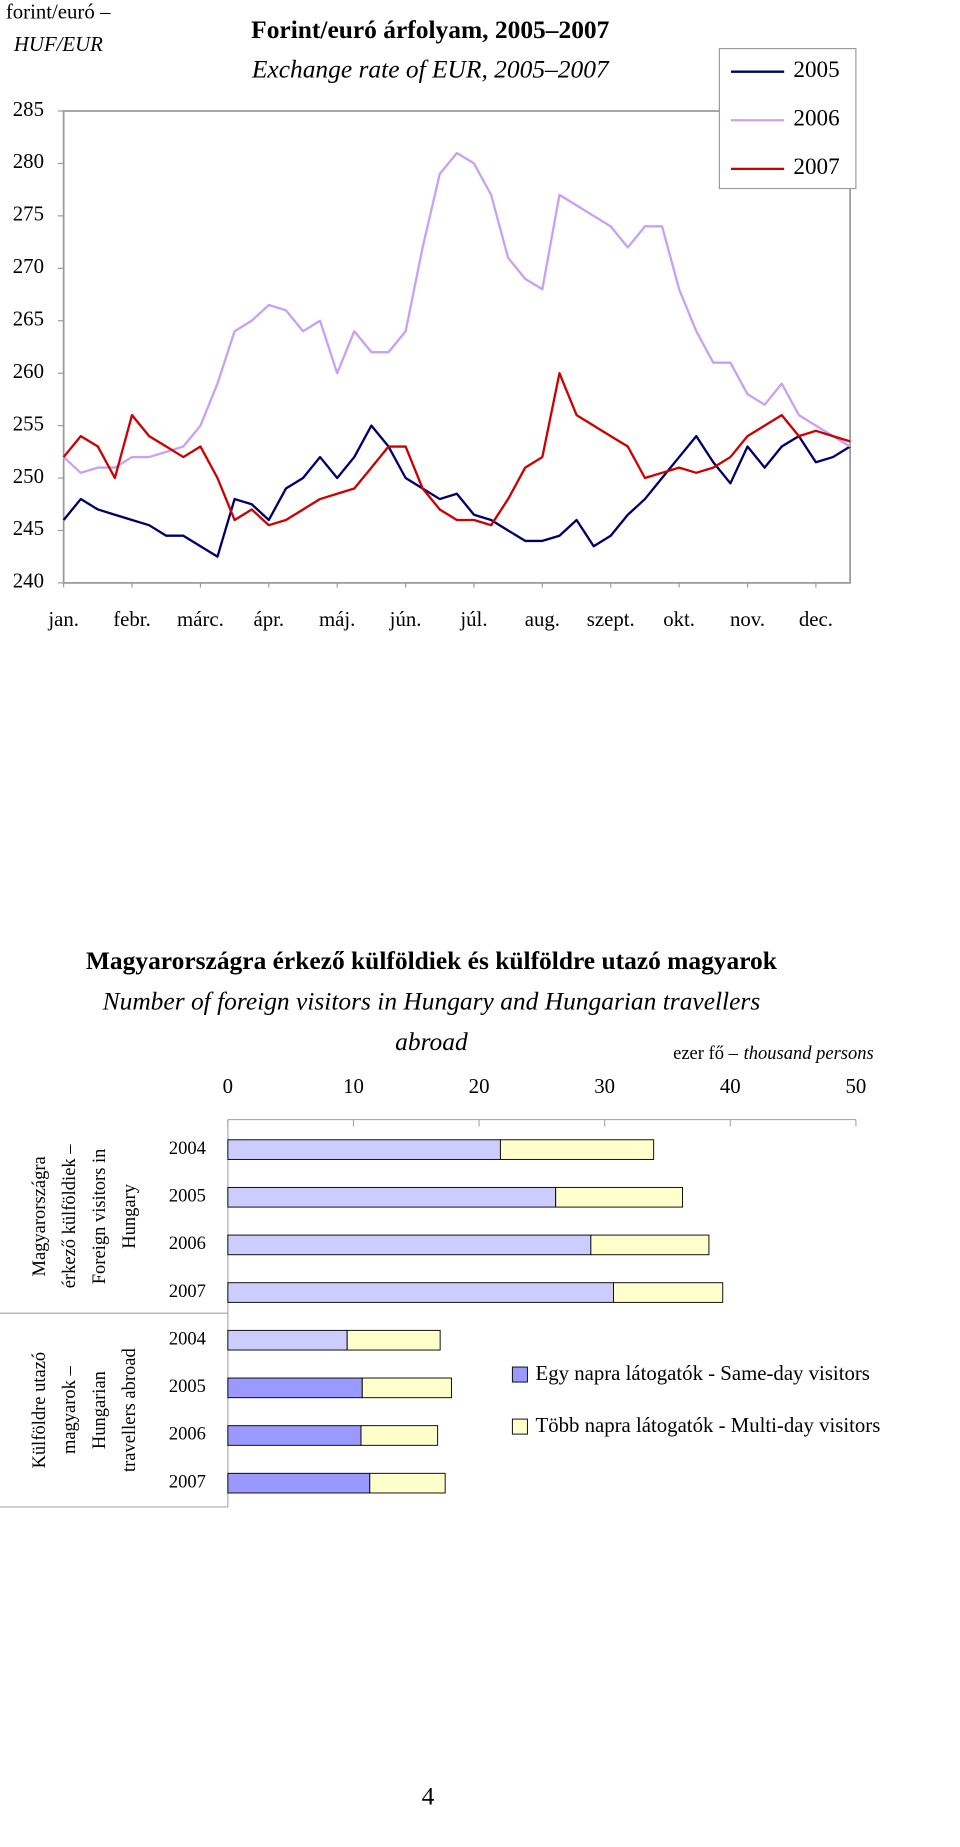  What do you see at coordinates (809, 1054) in the screenshot?
I see `unit-label: thousand persons` at bounding box center [809, 1054].